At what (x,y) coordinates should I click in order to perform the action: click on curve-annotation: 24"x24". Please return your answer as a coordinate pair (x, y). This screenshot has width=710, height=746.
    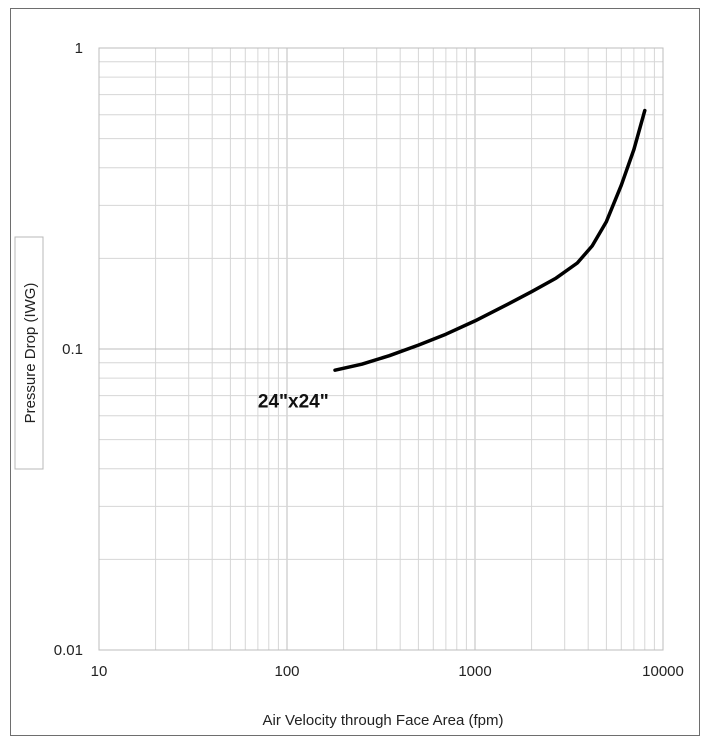
    Looking at the image, I should click on (293, 401).